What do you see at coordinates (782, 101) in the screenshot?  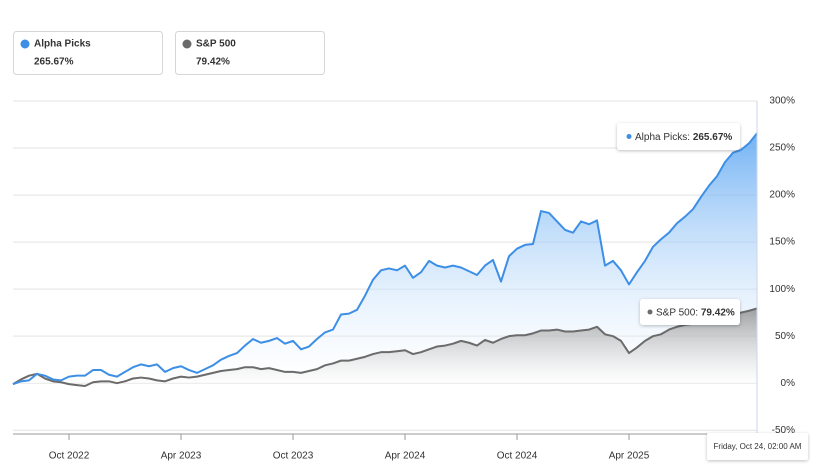 I see `y-tick-label: 300%` at bounding box center [782, 101].